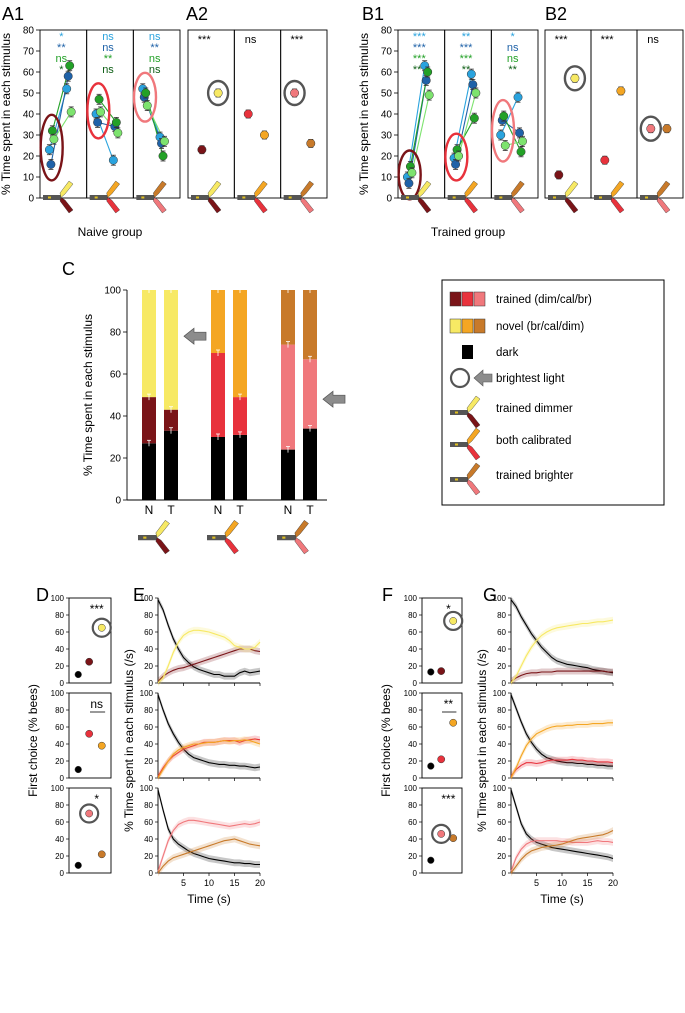 Image resolution: width=685 pixels, height=1013 pixels. Describe the element at coordinates (112, 291) in the screenshot. I see `c-y-tick-label: 100` at that location.